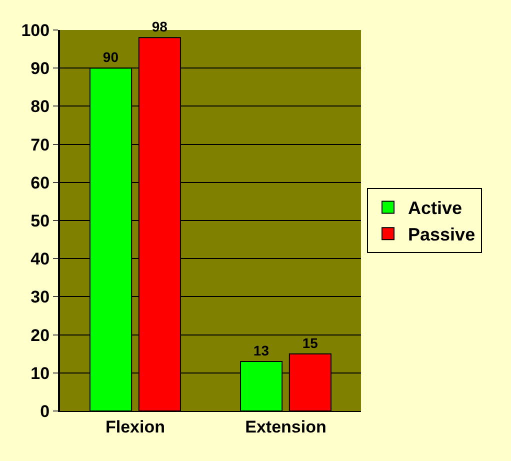 The width and height of the screenshot is (511, 461). What do you see at coordinates (45, 411) in the screenshot?
I see `y-tick-label: 0` at bounding box center [45, 411].